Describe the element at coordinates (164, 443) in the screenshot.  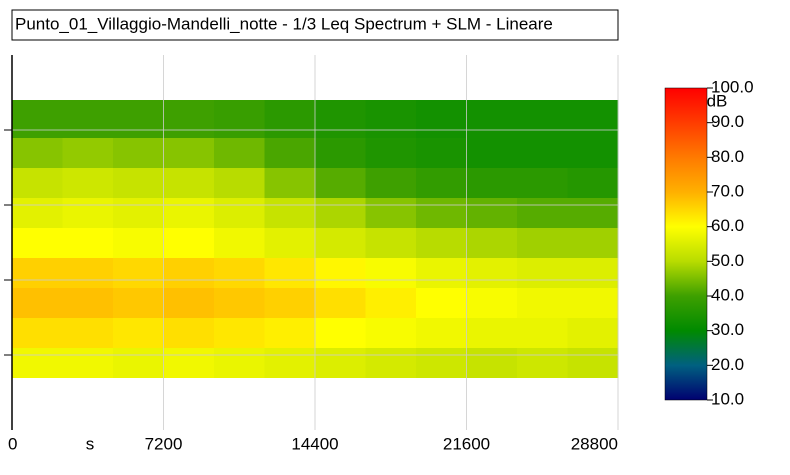
I see `x-tick-label: 7200` at that location.